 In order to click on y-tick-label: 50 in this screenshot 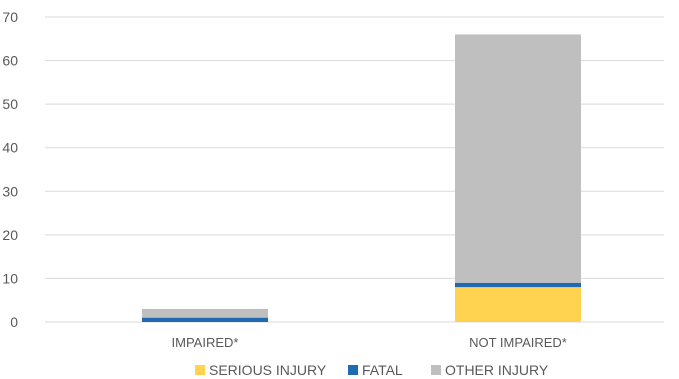, I will do `click(10, 104)`.